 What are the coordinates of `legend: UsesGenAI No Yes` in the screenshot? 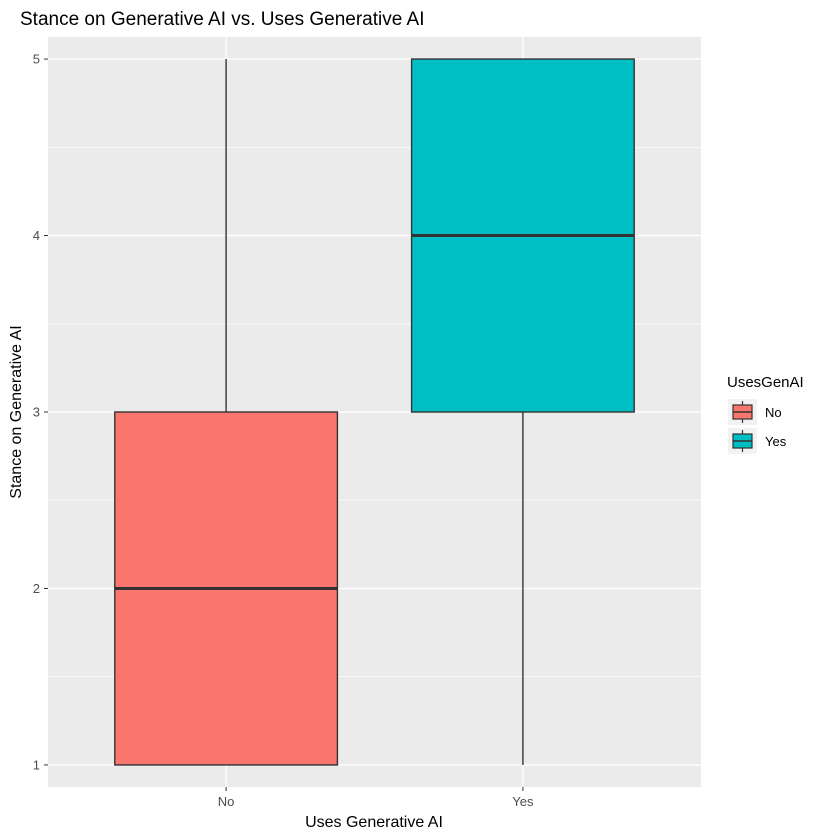 It's located at (765, 414).